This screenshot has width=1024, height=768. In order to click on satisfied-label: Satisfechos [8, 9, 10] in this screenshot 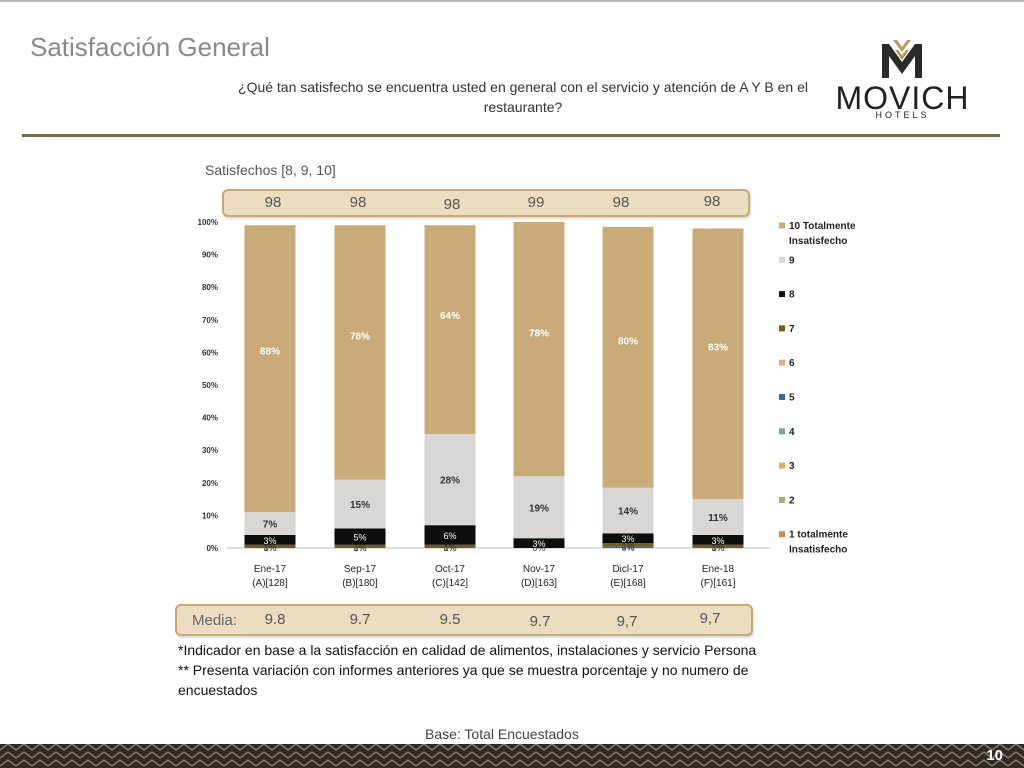, I will do `click(270, 170)`.